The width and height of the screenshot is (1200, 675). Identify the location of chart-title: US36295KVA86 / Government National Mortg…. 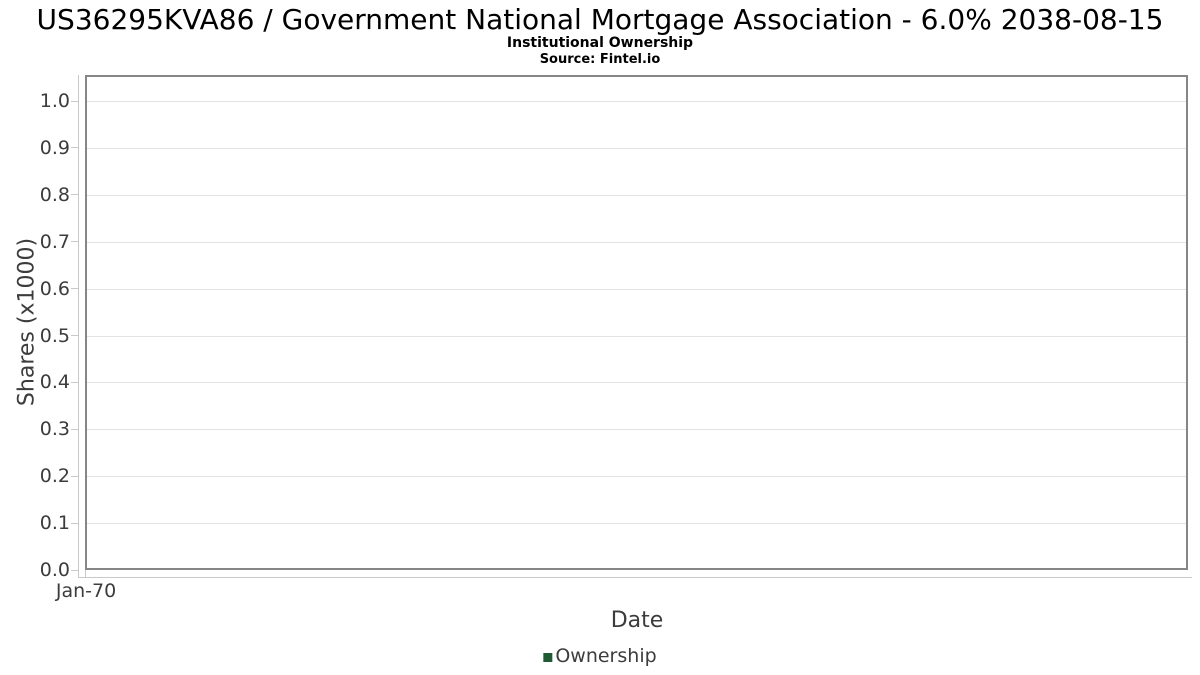
(600, 19).